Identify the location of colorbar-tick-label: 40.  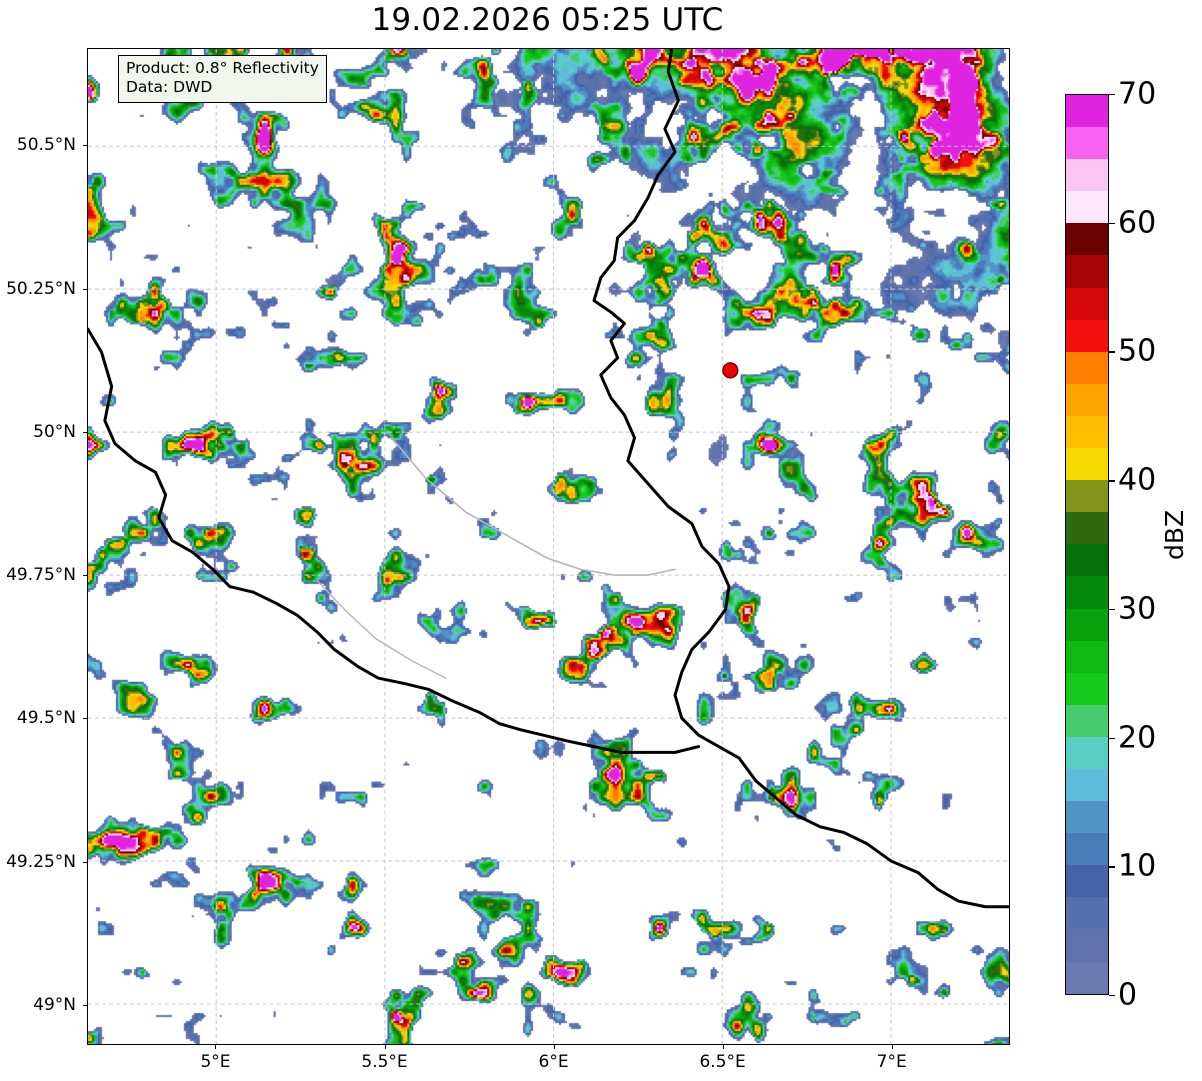
(1137, 480).